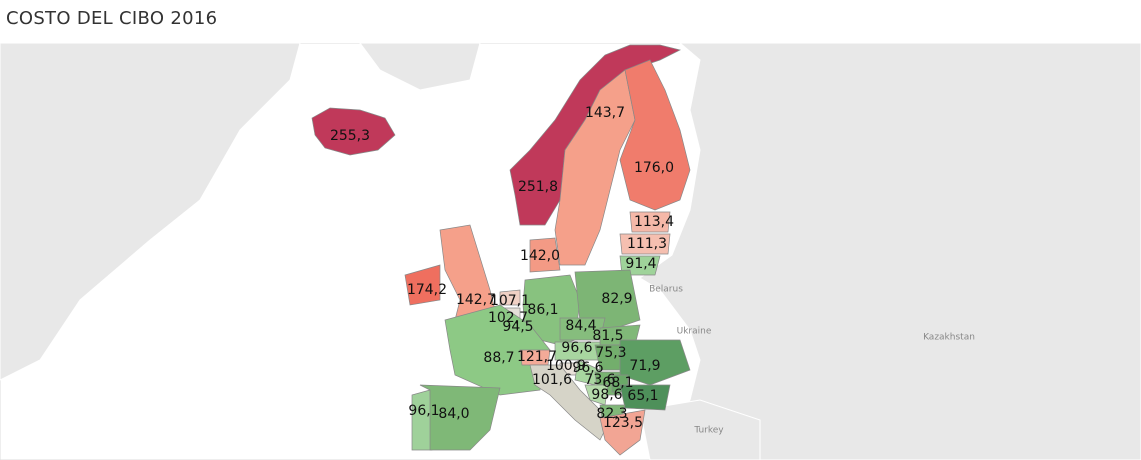  I want to click on value-label: 102,7, so click(508, 318).